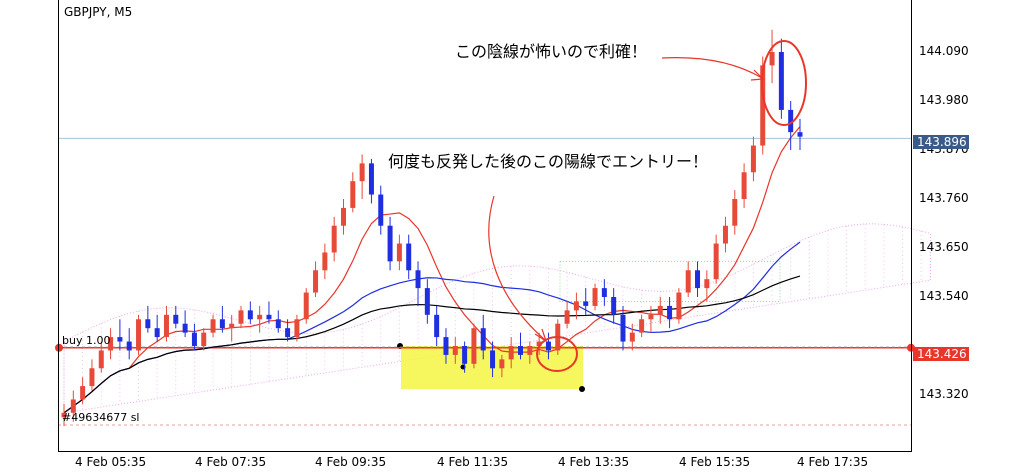  Describe the element at coordinates (101, 417) in the screenshot. I see `stop-loss-label: #49634677 sl` at that location.